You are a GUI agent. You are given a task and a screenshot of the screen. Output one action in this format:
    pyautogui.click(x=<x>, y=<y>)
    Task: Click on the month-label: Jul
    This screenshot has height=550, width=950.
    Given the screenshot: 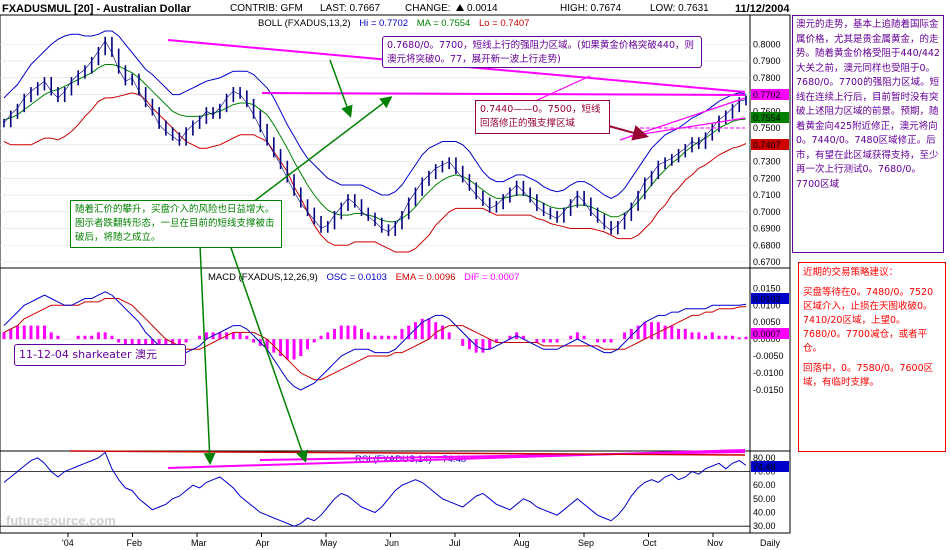 What is the action you would take?
    pyautogui.click(x=455, y=543)
    